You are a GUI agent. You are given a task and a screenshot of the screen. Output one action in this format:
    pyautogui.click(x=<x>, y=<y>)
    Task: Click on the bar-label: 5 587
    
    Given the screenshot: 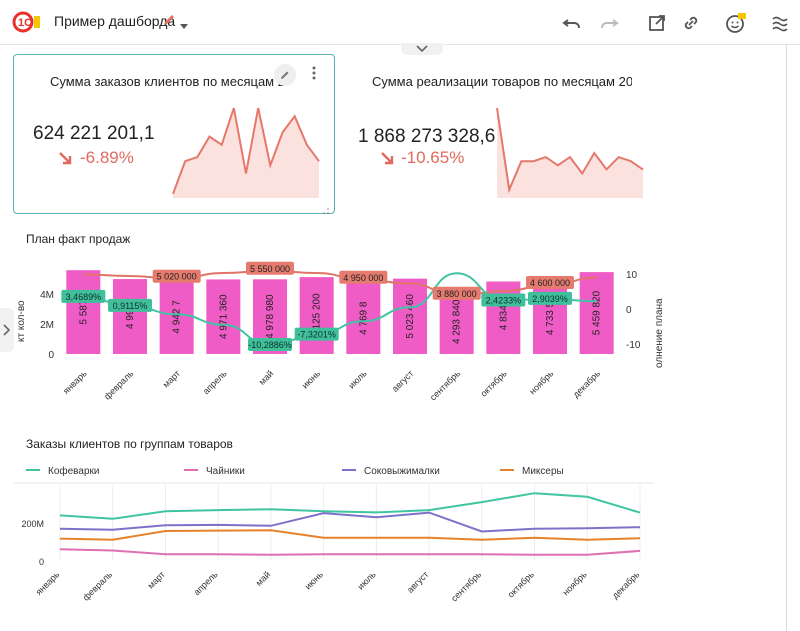 What is the action you would take?
    pyautogui.click(x=83, y=311)
    